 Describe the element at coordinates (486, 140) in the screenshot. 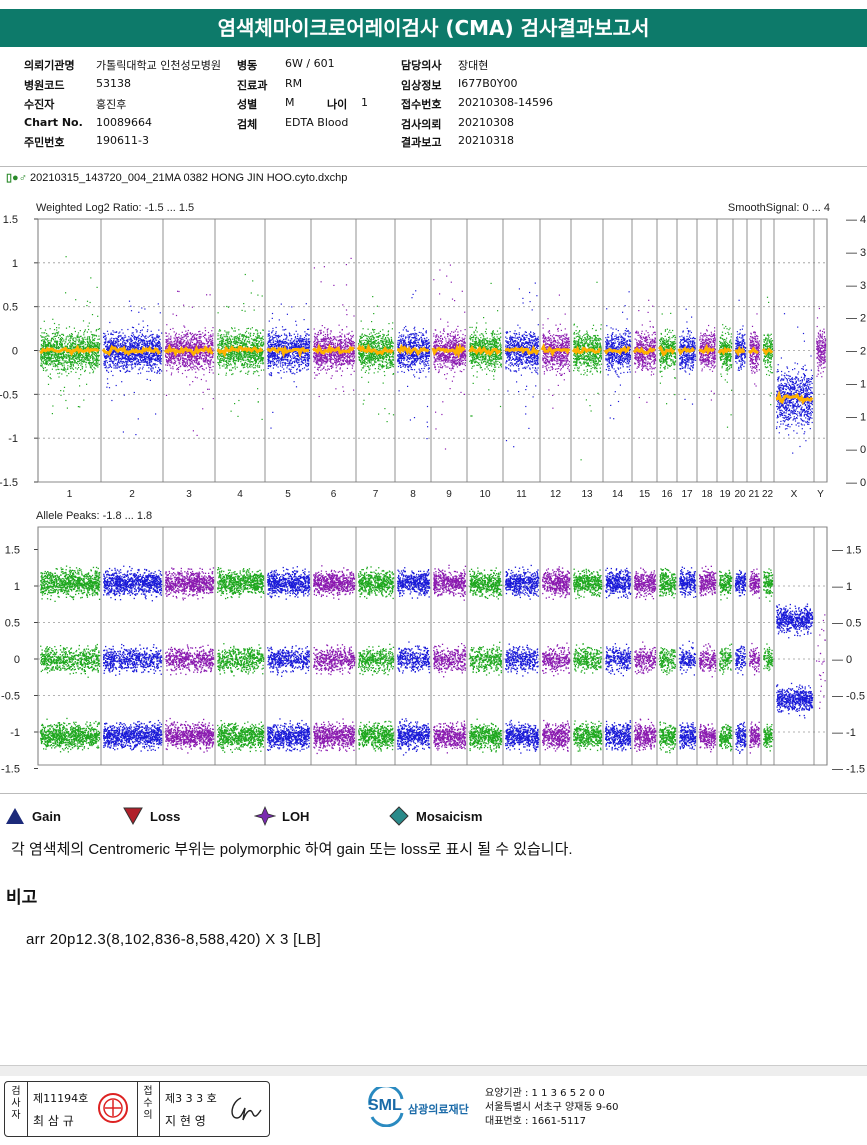

I see `report-value: 20210318` at that location.